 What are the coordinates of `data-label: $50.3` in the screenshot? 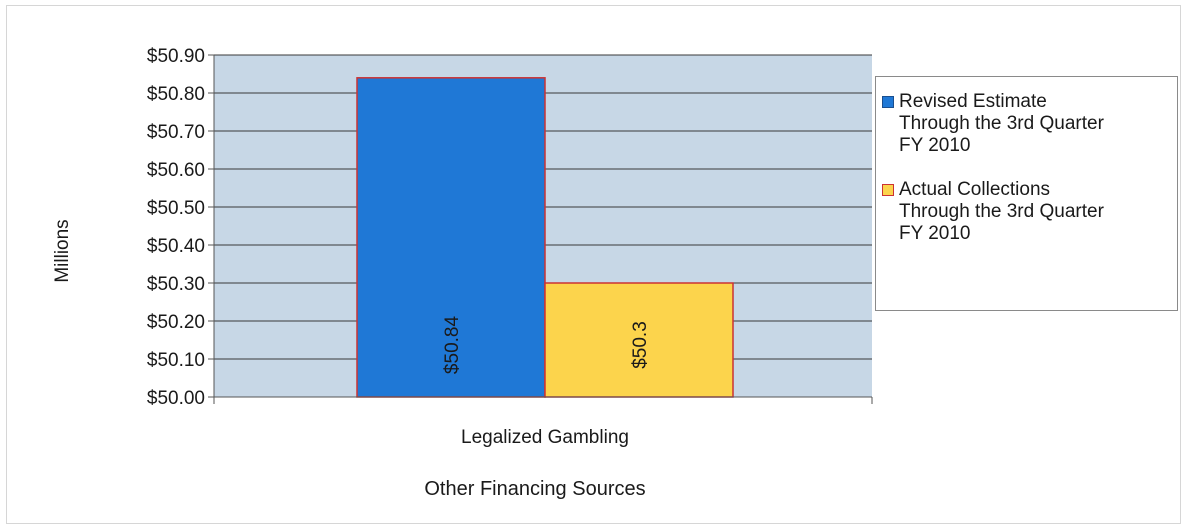 It's located at (640, 345).